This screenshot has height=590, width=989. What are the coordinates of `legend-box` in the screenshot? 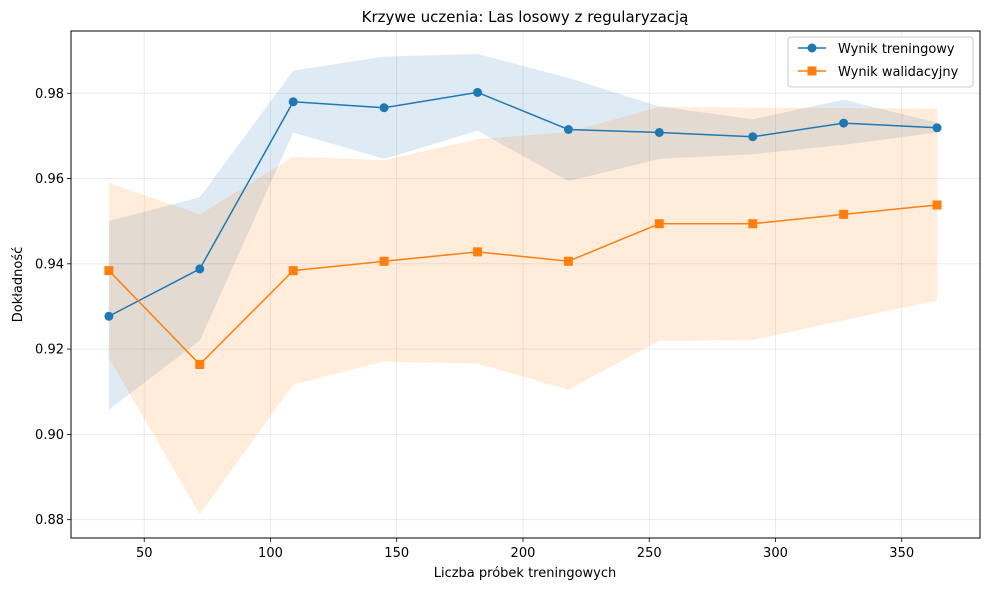 It's located at (880, 62).